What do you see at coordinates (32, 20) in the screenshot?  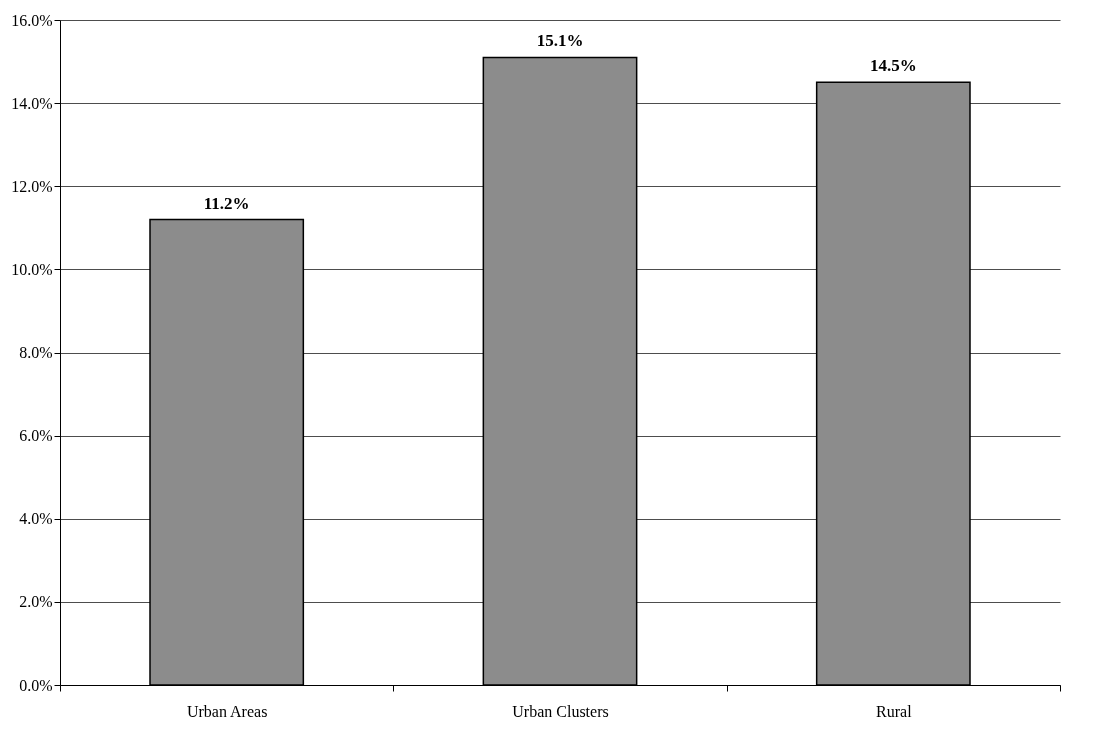 I see `y-tick-label: 16.0%` at bounding box center [32, 20].